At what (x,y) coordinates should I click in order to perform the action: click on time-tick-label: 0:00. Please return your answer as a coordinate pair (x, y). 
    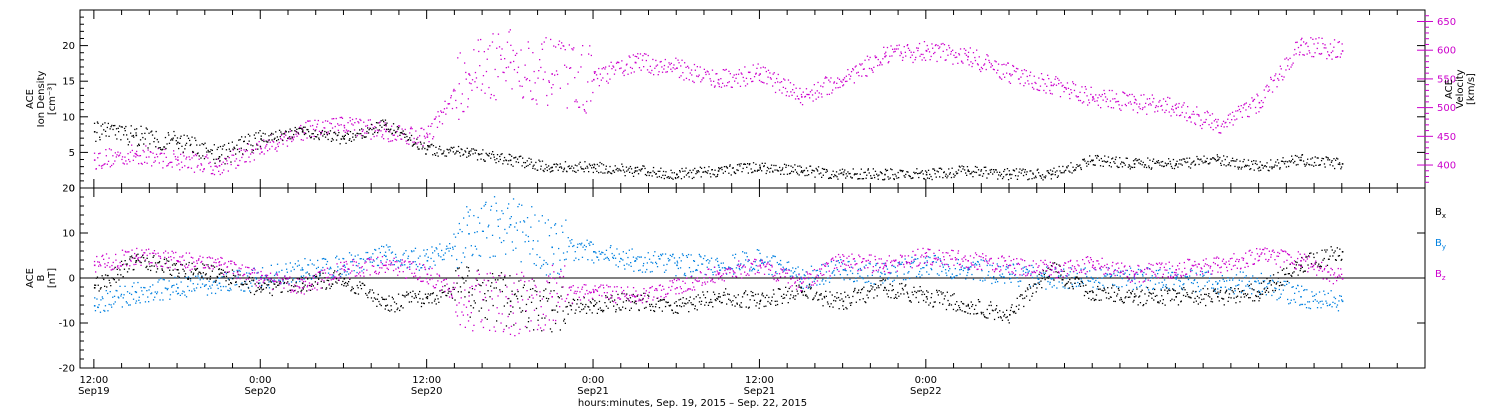
    Looking at the image, I should click on (260, 380).